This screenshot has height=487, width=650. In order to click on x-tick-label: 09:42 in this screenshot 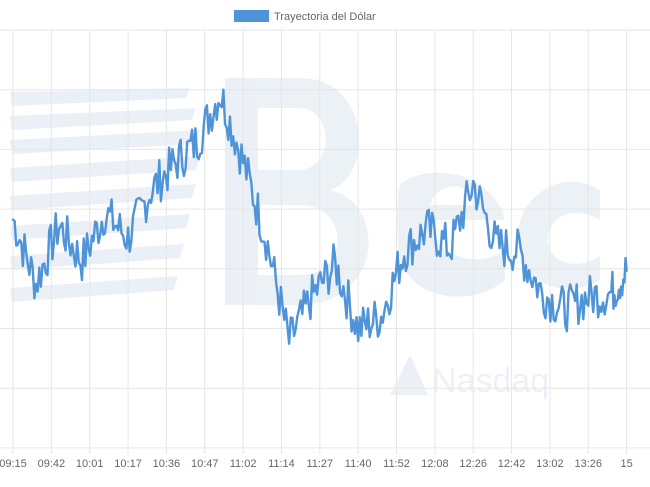, I will do `click(52, 464)`.